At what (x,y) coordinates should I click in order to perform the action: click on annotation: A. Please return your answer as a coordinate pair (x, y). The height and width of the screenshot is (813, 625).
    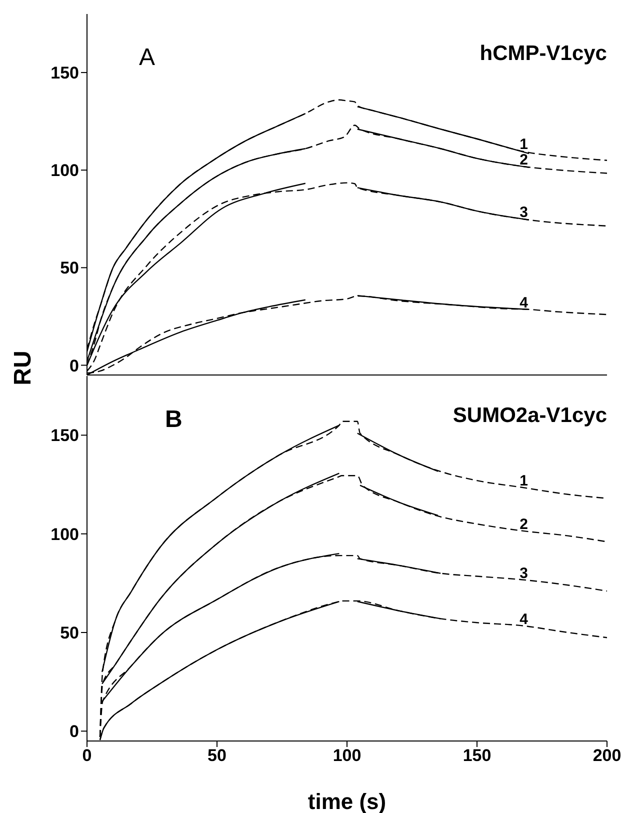
    Looking at the image, I should click on (147, 58).